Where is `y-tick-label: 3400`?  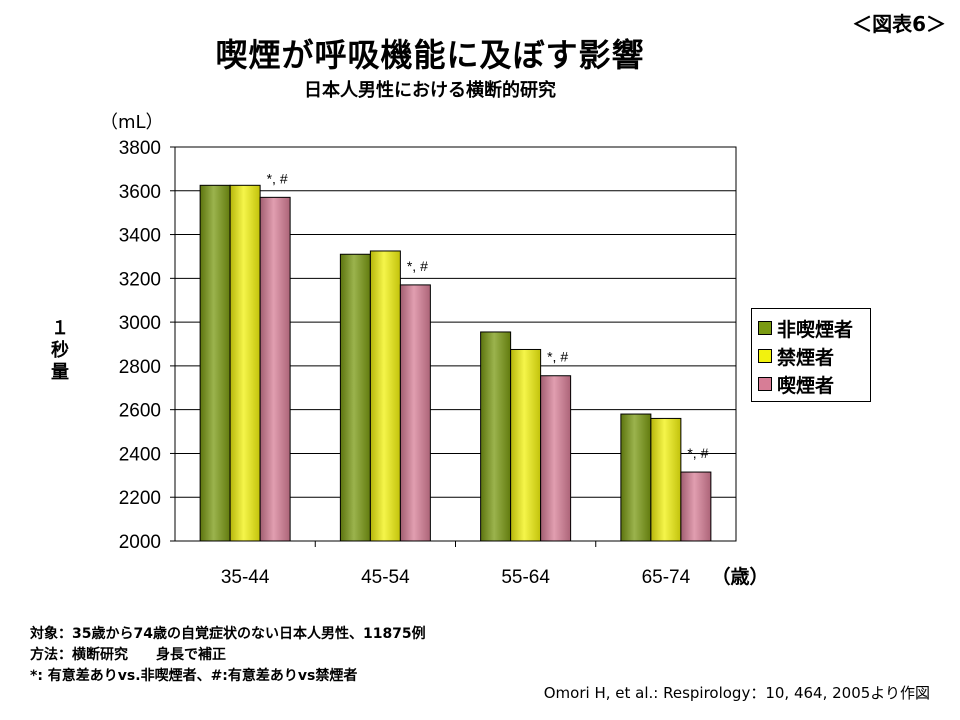
y-tick-label: 3400 is located at coordinates (140, 236).